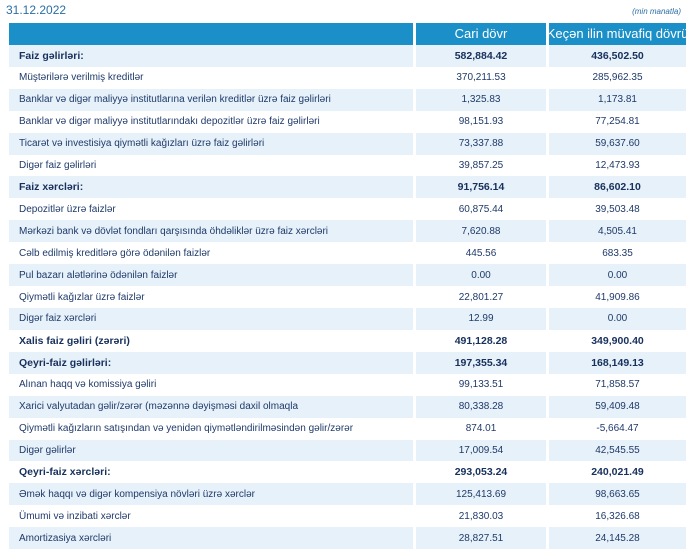 The image size is (689, 557). What do you see at coordinates (617, 450) in the screenshot?
I see `row-previous-value: 42,545.55` at bounding box center [617, 450].